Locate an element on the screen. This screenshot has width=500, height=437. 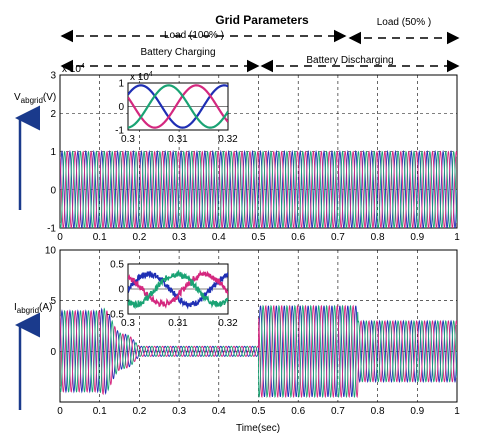
current-inset-ytick-label: 0 is located at coordinates (121, 290).